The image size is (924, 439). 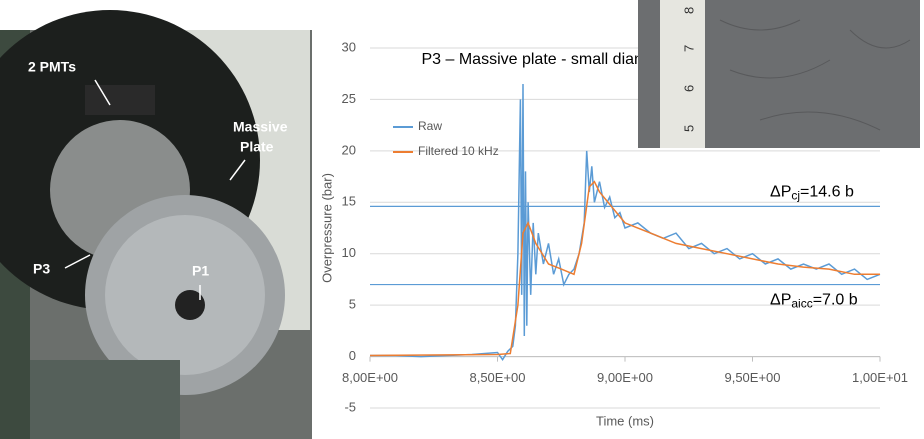 I want to click on legend-label: Raw, so click(x=430, y=126).